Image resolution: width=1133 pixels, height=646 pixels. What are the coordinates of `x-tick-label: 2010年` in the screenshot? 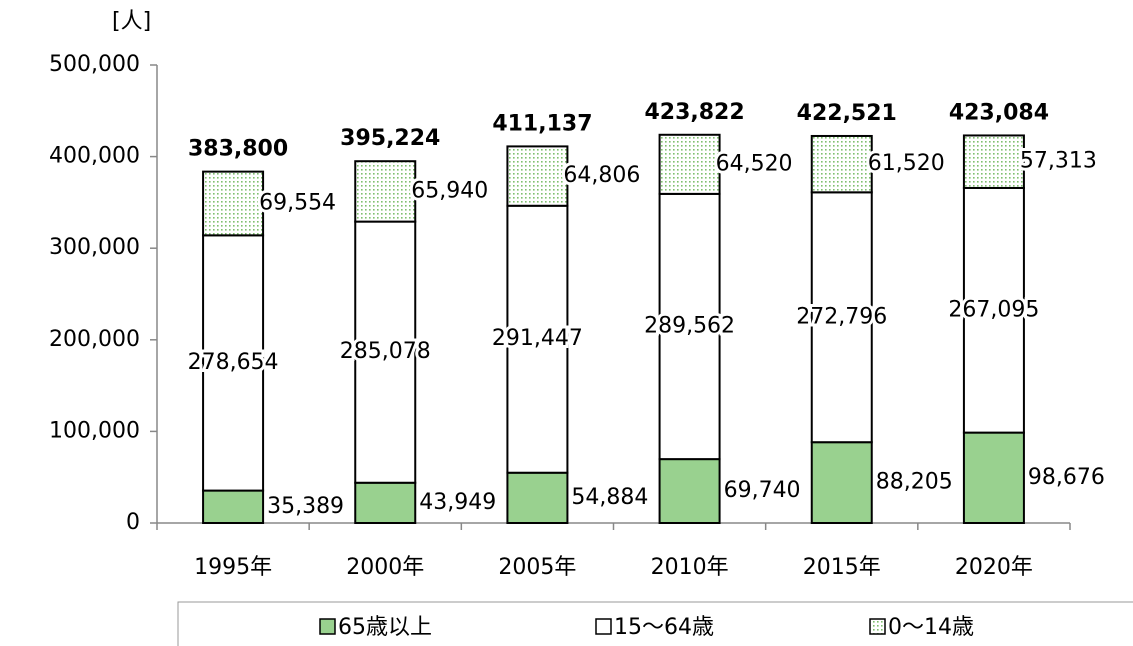 It's located at (690, 567).